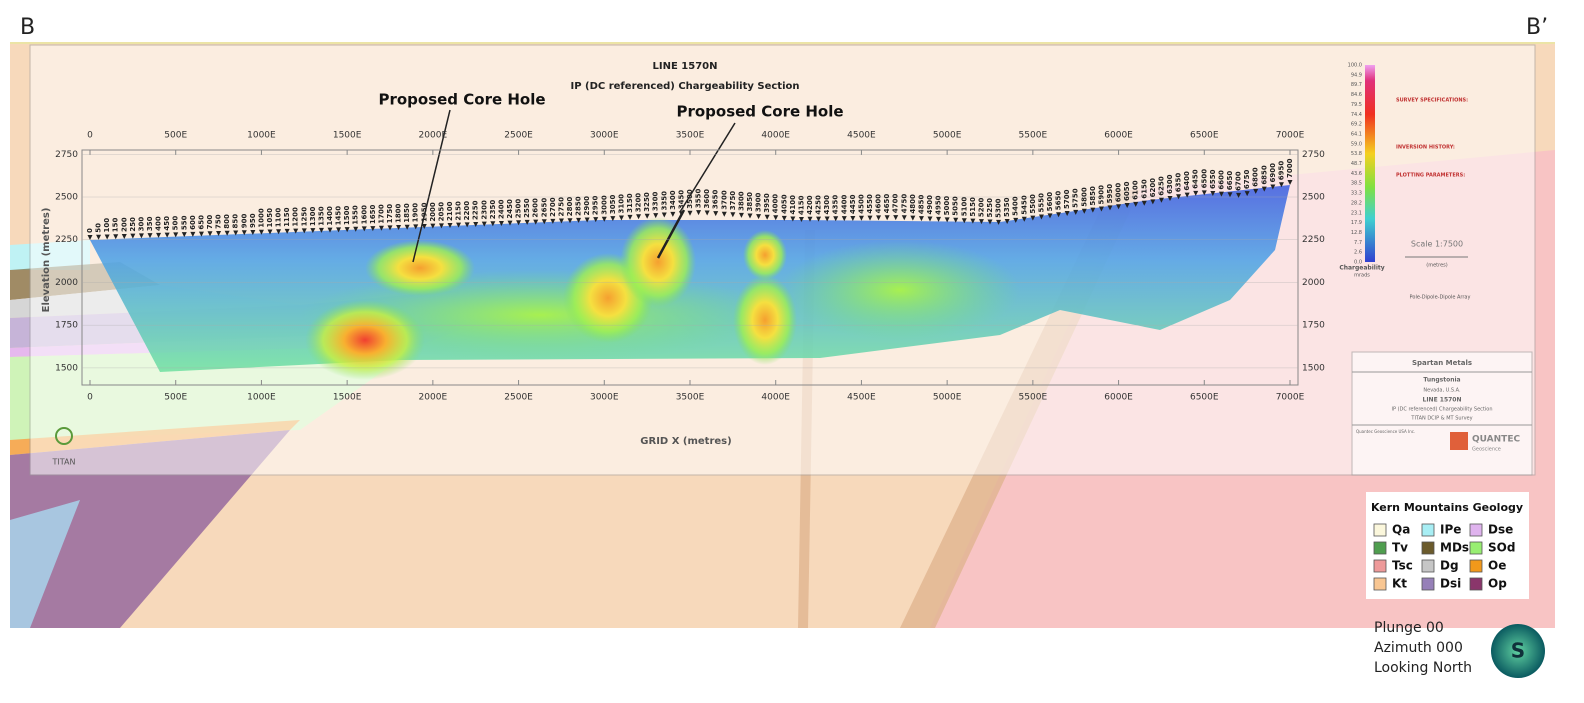  I want to click on quantec-logo: QUANTEC, so click(1496, 440).